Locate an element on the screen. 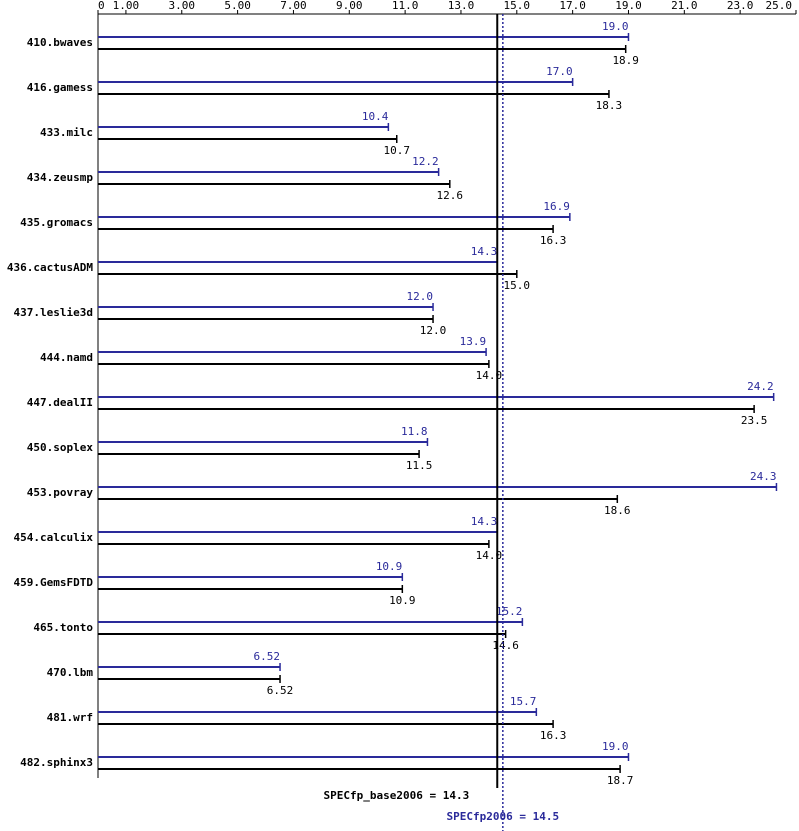 This screenshot has width=799, height=831. value-label: 18.6 is located at coordinates (617, 510).